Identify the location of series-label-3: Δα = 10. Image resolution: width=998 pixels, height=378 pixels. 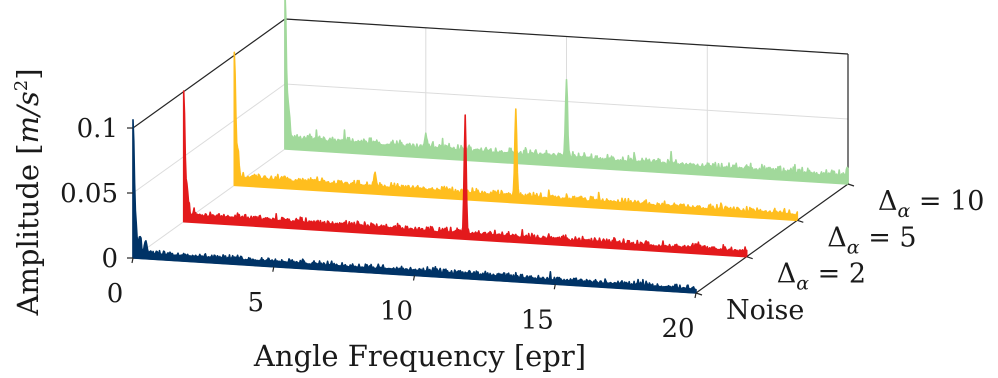
(931, 204).